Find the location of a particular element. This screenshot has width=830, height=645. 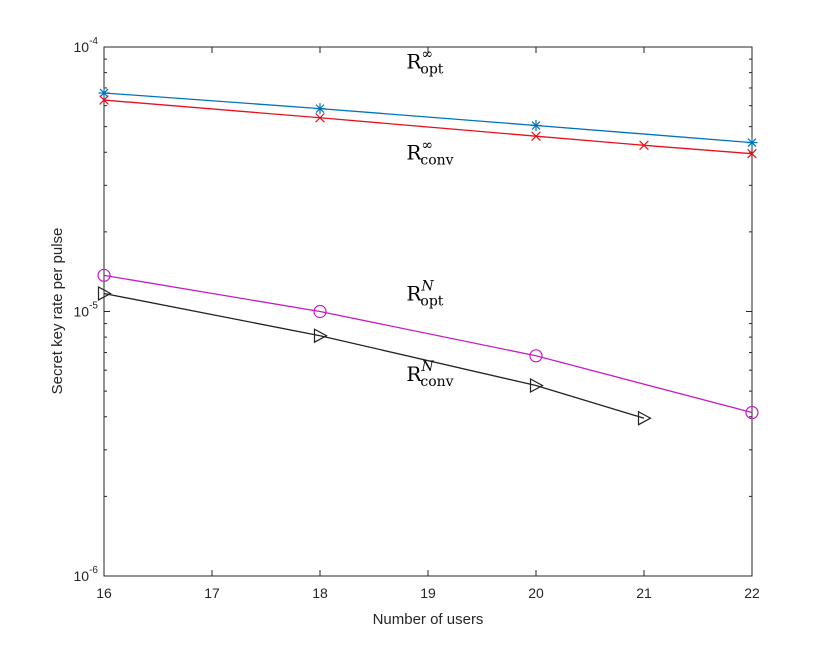

series-line-r-opt-inf is located at coordinates (428, 118).